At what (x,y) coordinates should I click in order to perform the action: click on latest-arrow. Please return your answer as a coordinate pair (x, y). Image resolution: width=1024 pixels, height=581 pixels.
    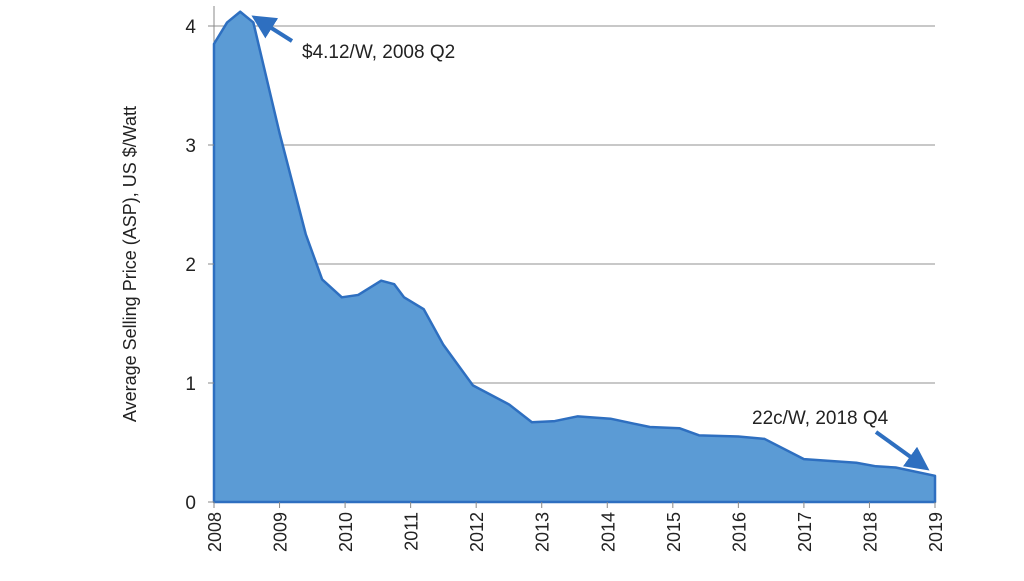
    Looking at the image, I should click on (902, 450).